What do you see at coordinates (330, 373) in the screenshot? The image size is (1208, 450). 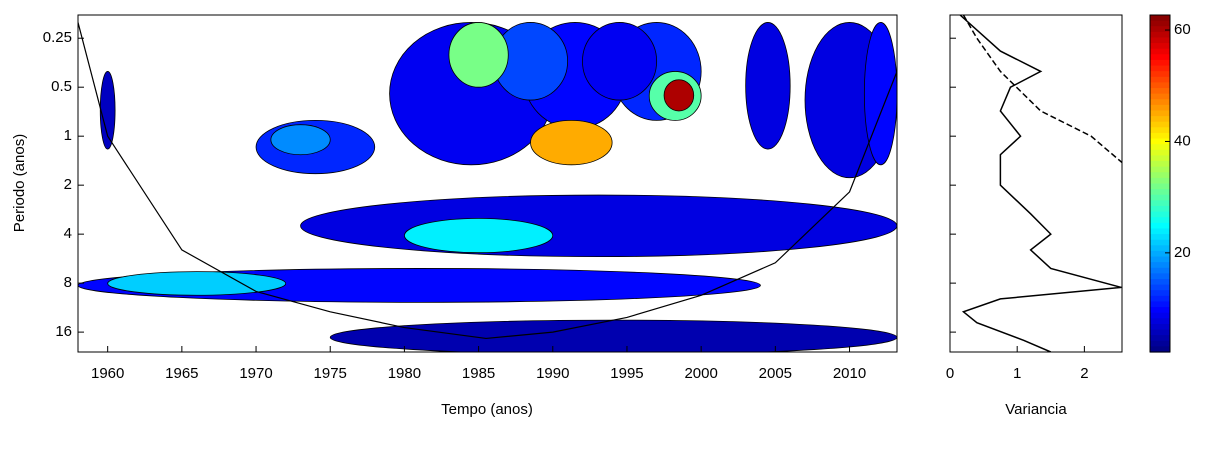 I see `x-tick-label: 1975` at bounding box center [330, 373].